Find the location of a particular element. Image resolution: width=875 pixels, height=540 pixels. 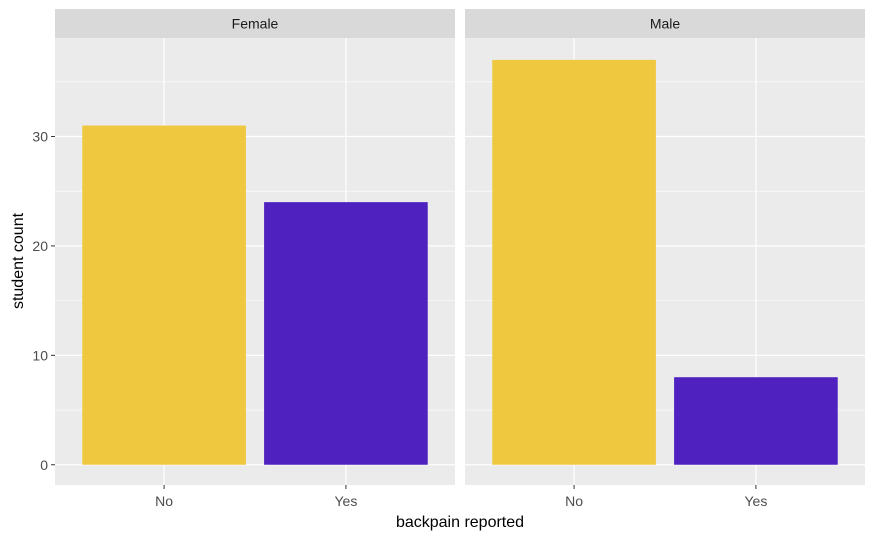

bar-female-no is located at coordinates (164, 295).